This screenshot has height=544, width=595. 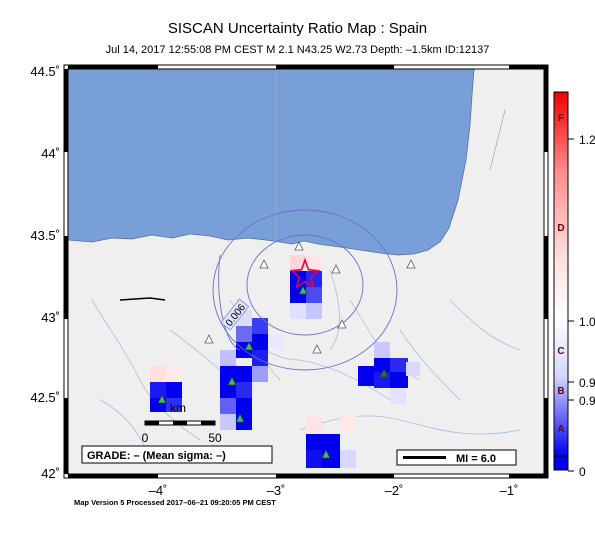 I want to click on contours, so click(x=305, y=290).